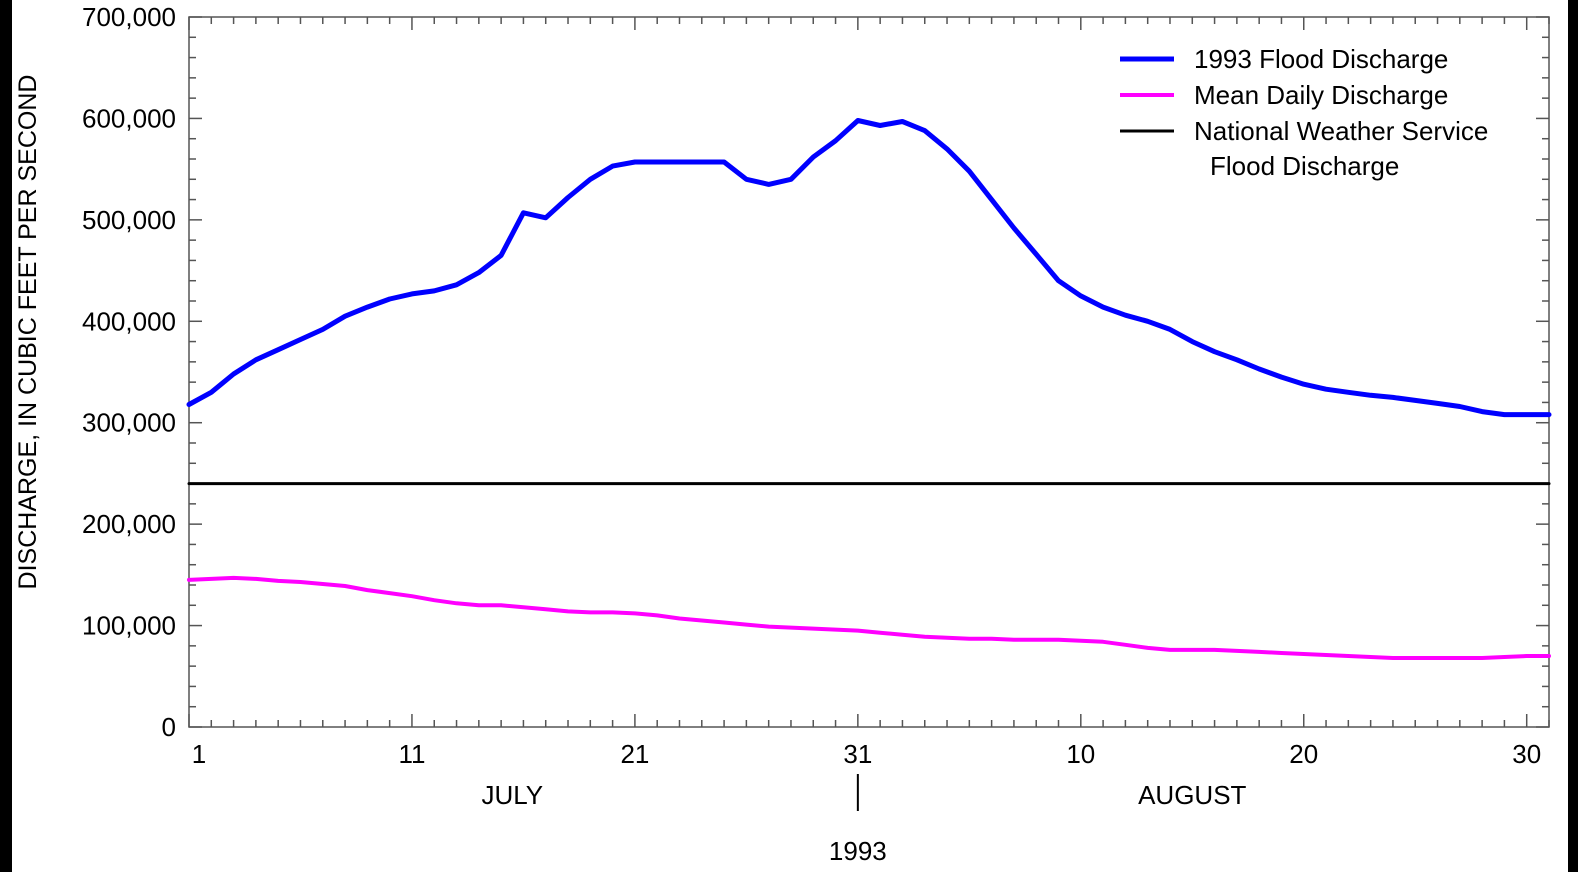  What do you see at coordinates (1080, 754) in the screenshot?
I see `x-tick-label: 10` at bounding box center [1080, 754].